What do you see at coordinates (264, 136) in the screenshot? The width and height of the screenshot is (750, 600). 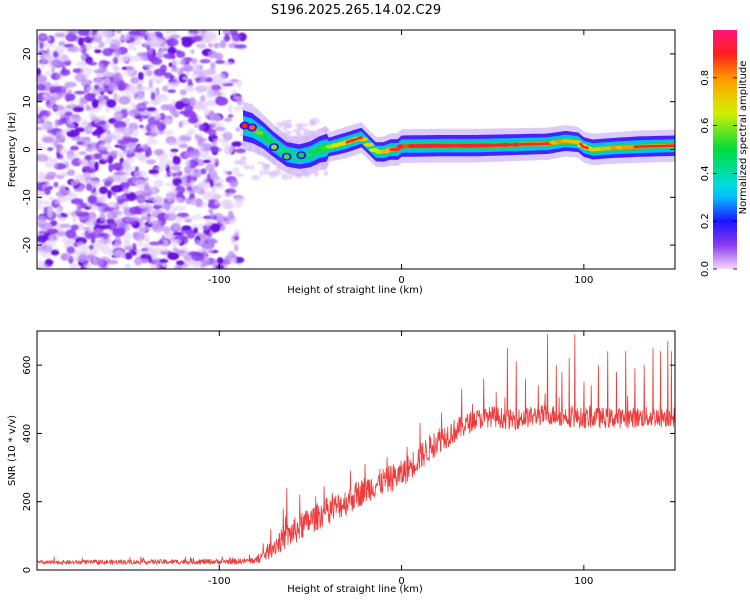 I see `ridge-core` at bounding box center [264, 136].